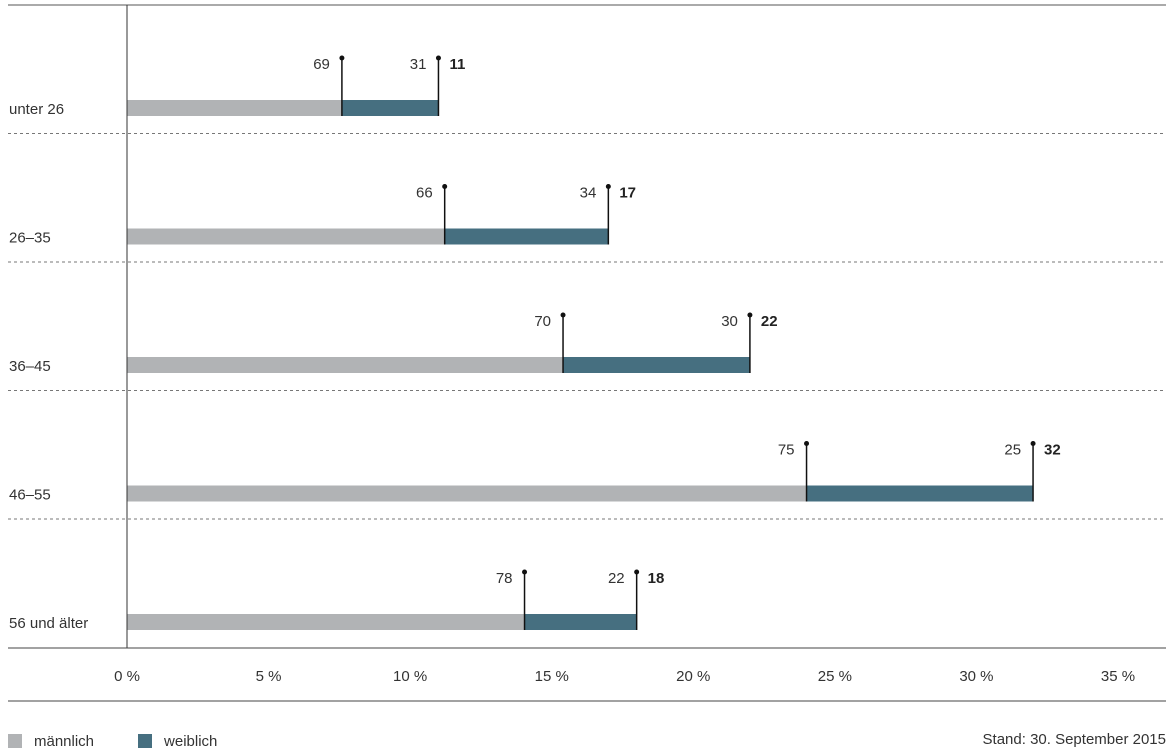 This screenshot has width=1172, height=751. What do you see at coordinates (656, 578) in the screenshot?
I see `label-total: 18` at bounding box center [656, 578].